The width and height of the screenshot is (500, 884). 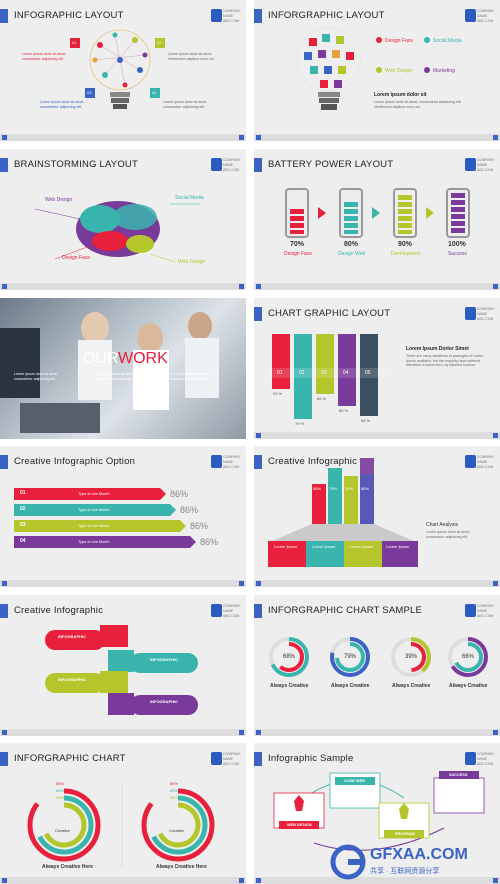 What do you see at coordinates (105, 518) in the screenshot?
I see `option-strips-graphic` at bounding box center [105, 518].